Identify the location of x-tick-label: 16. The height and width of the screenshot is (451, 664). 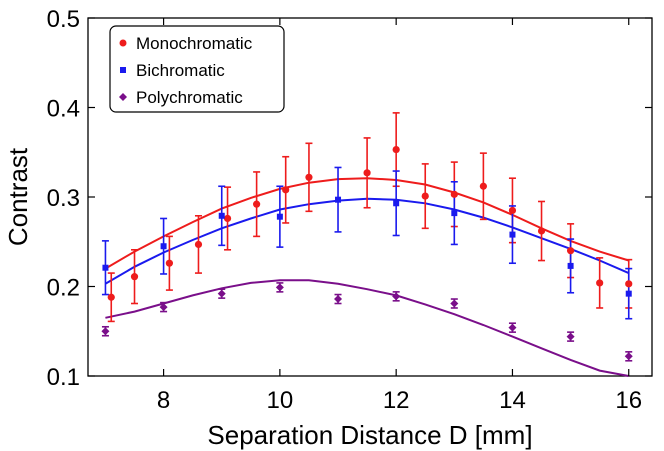
(628, 400).